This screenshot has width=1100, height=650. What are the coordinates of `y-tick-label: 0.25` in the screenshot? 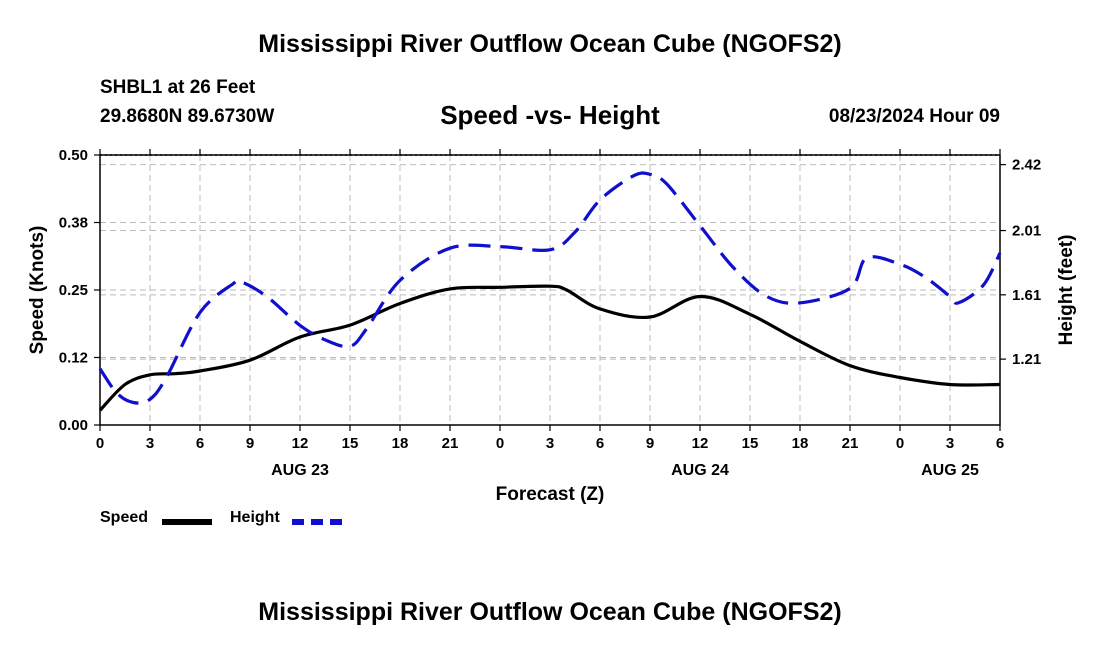 It's located at (73, 290).